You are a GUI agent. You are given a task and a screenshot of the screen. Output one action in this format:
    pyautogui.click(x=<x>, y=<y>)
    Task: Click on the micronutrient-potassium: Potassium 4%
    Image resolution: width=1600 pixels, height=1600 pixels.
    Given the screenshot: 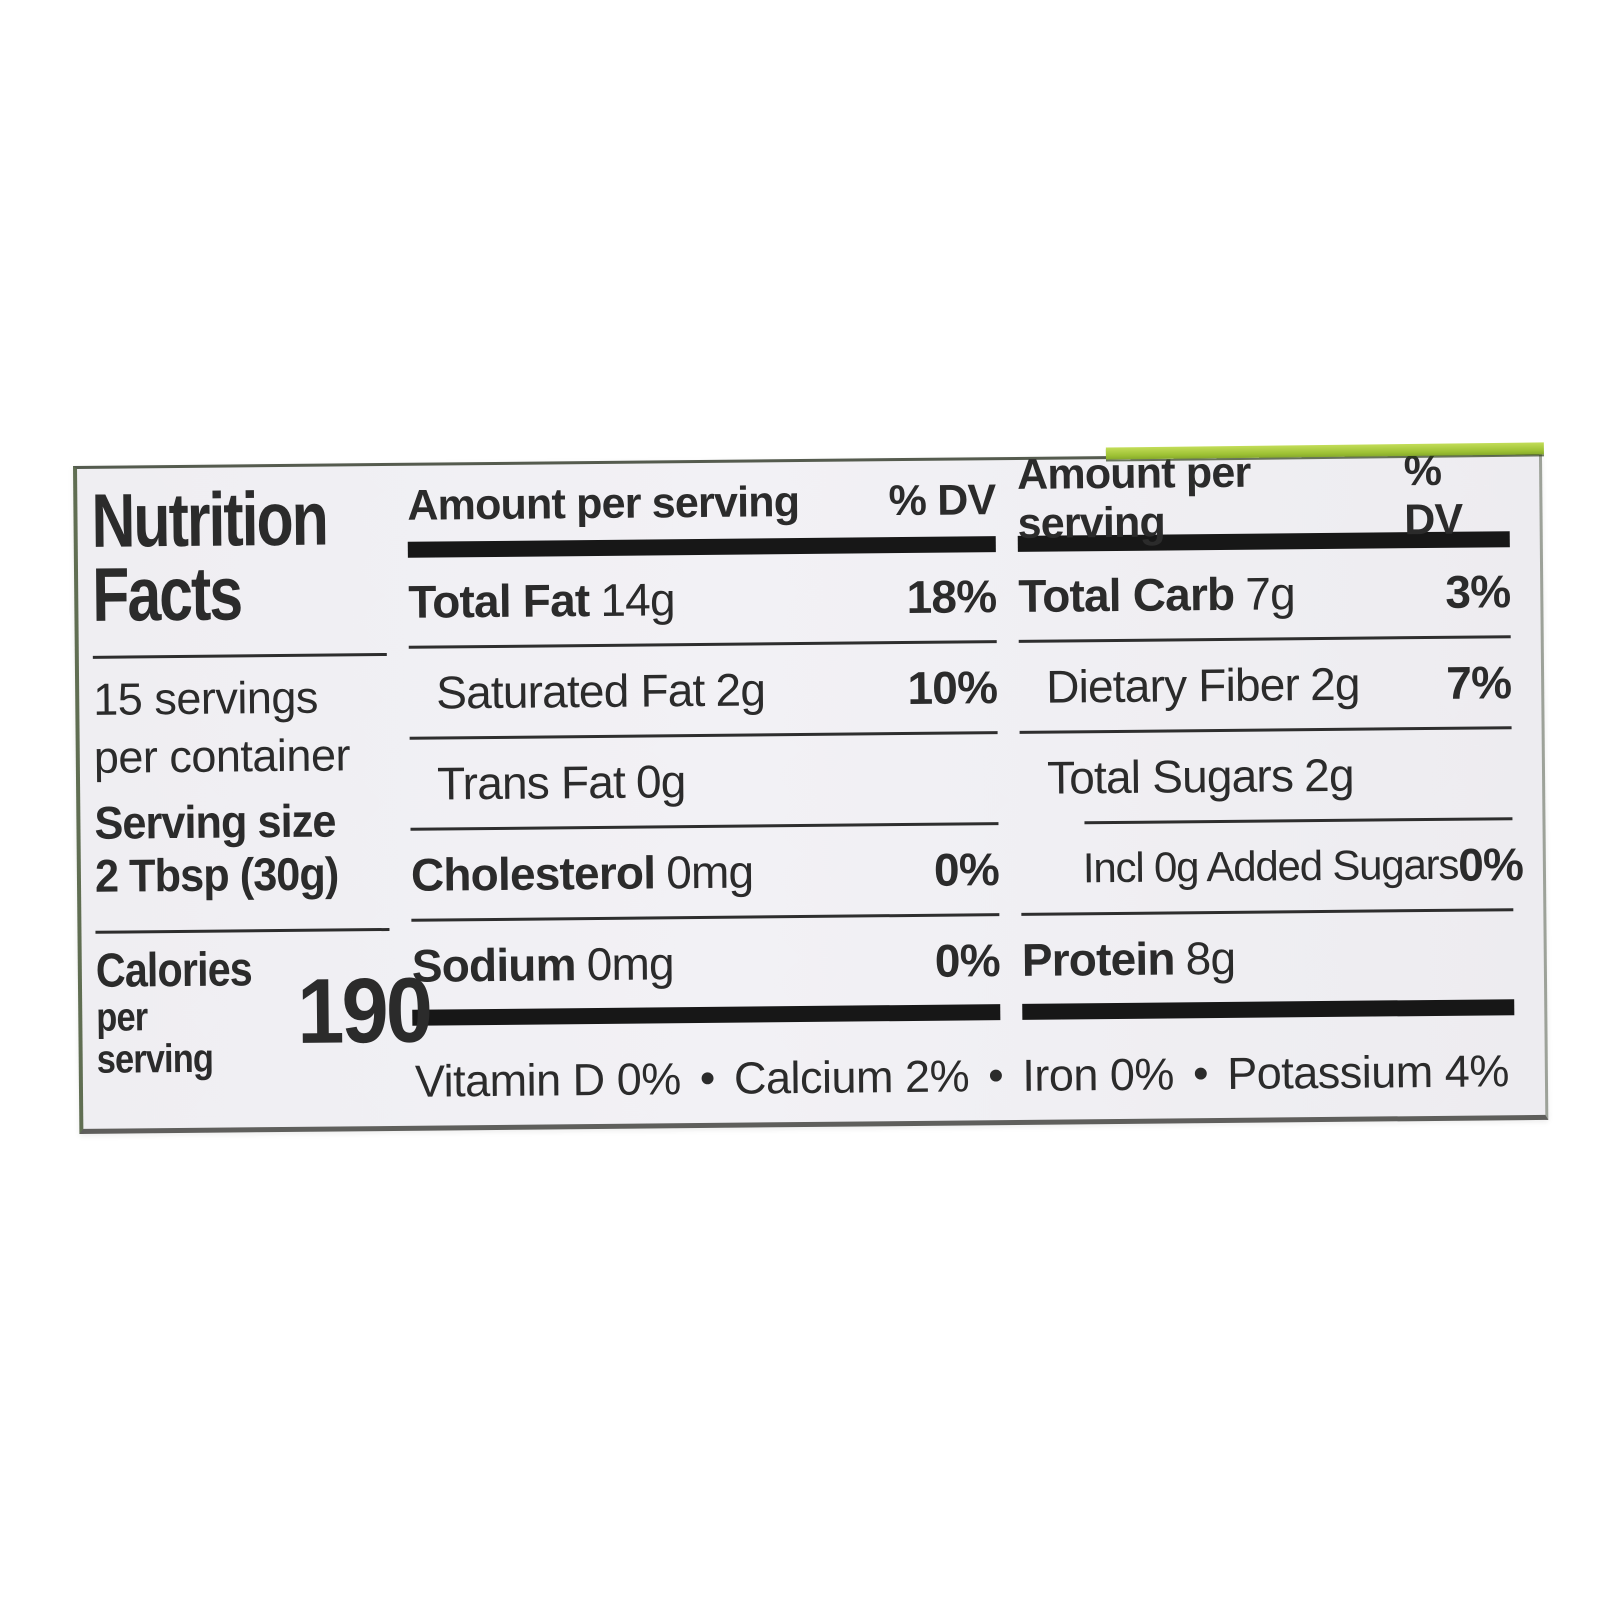 What is the action you would take?
    pyautogui.click(x=1368, y=1071)
    